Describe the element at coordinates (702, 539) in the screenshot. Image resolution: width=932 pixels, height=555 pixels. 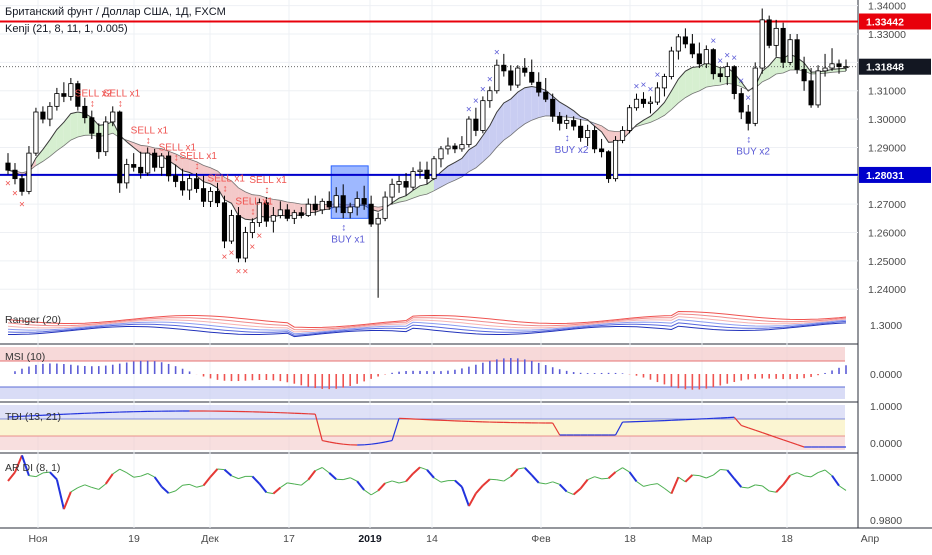
I see `time-tick-label: Мар` at that location.